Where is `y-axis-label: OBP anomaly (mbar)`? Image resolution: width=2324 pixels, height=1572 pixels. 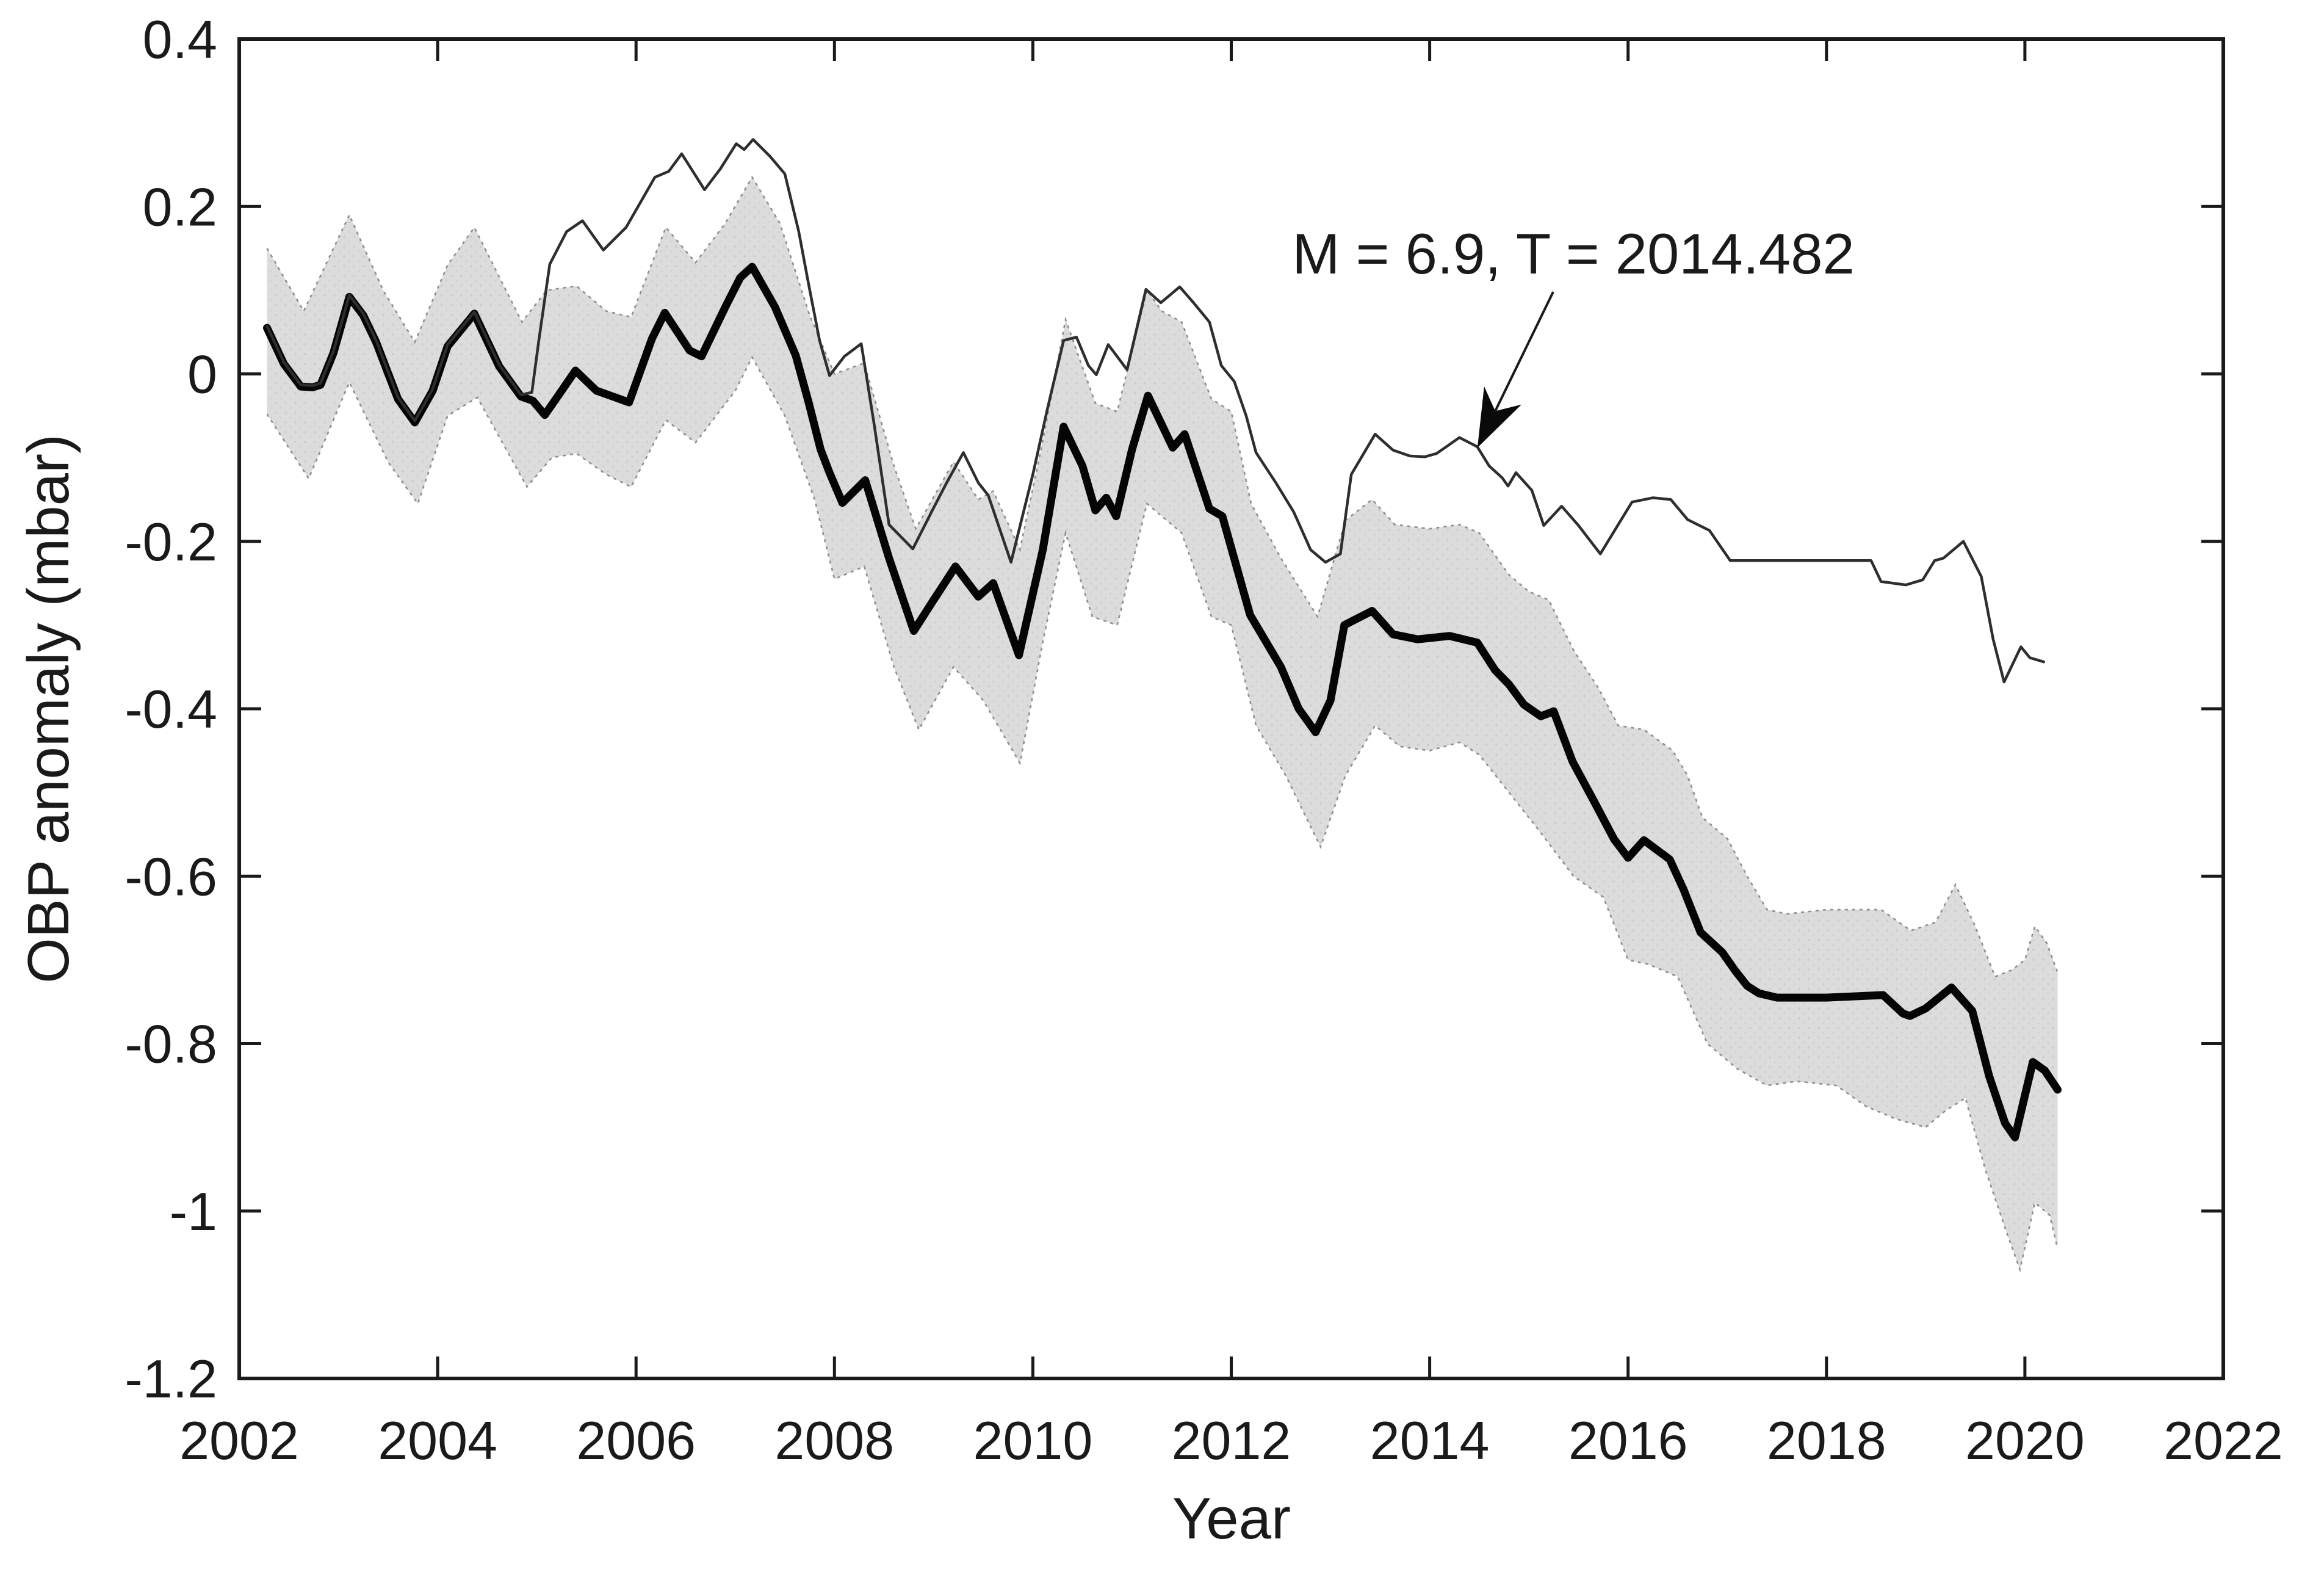 y-axis-label: OBP anomaly (mbar) is located at coordinates (49, 708).